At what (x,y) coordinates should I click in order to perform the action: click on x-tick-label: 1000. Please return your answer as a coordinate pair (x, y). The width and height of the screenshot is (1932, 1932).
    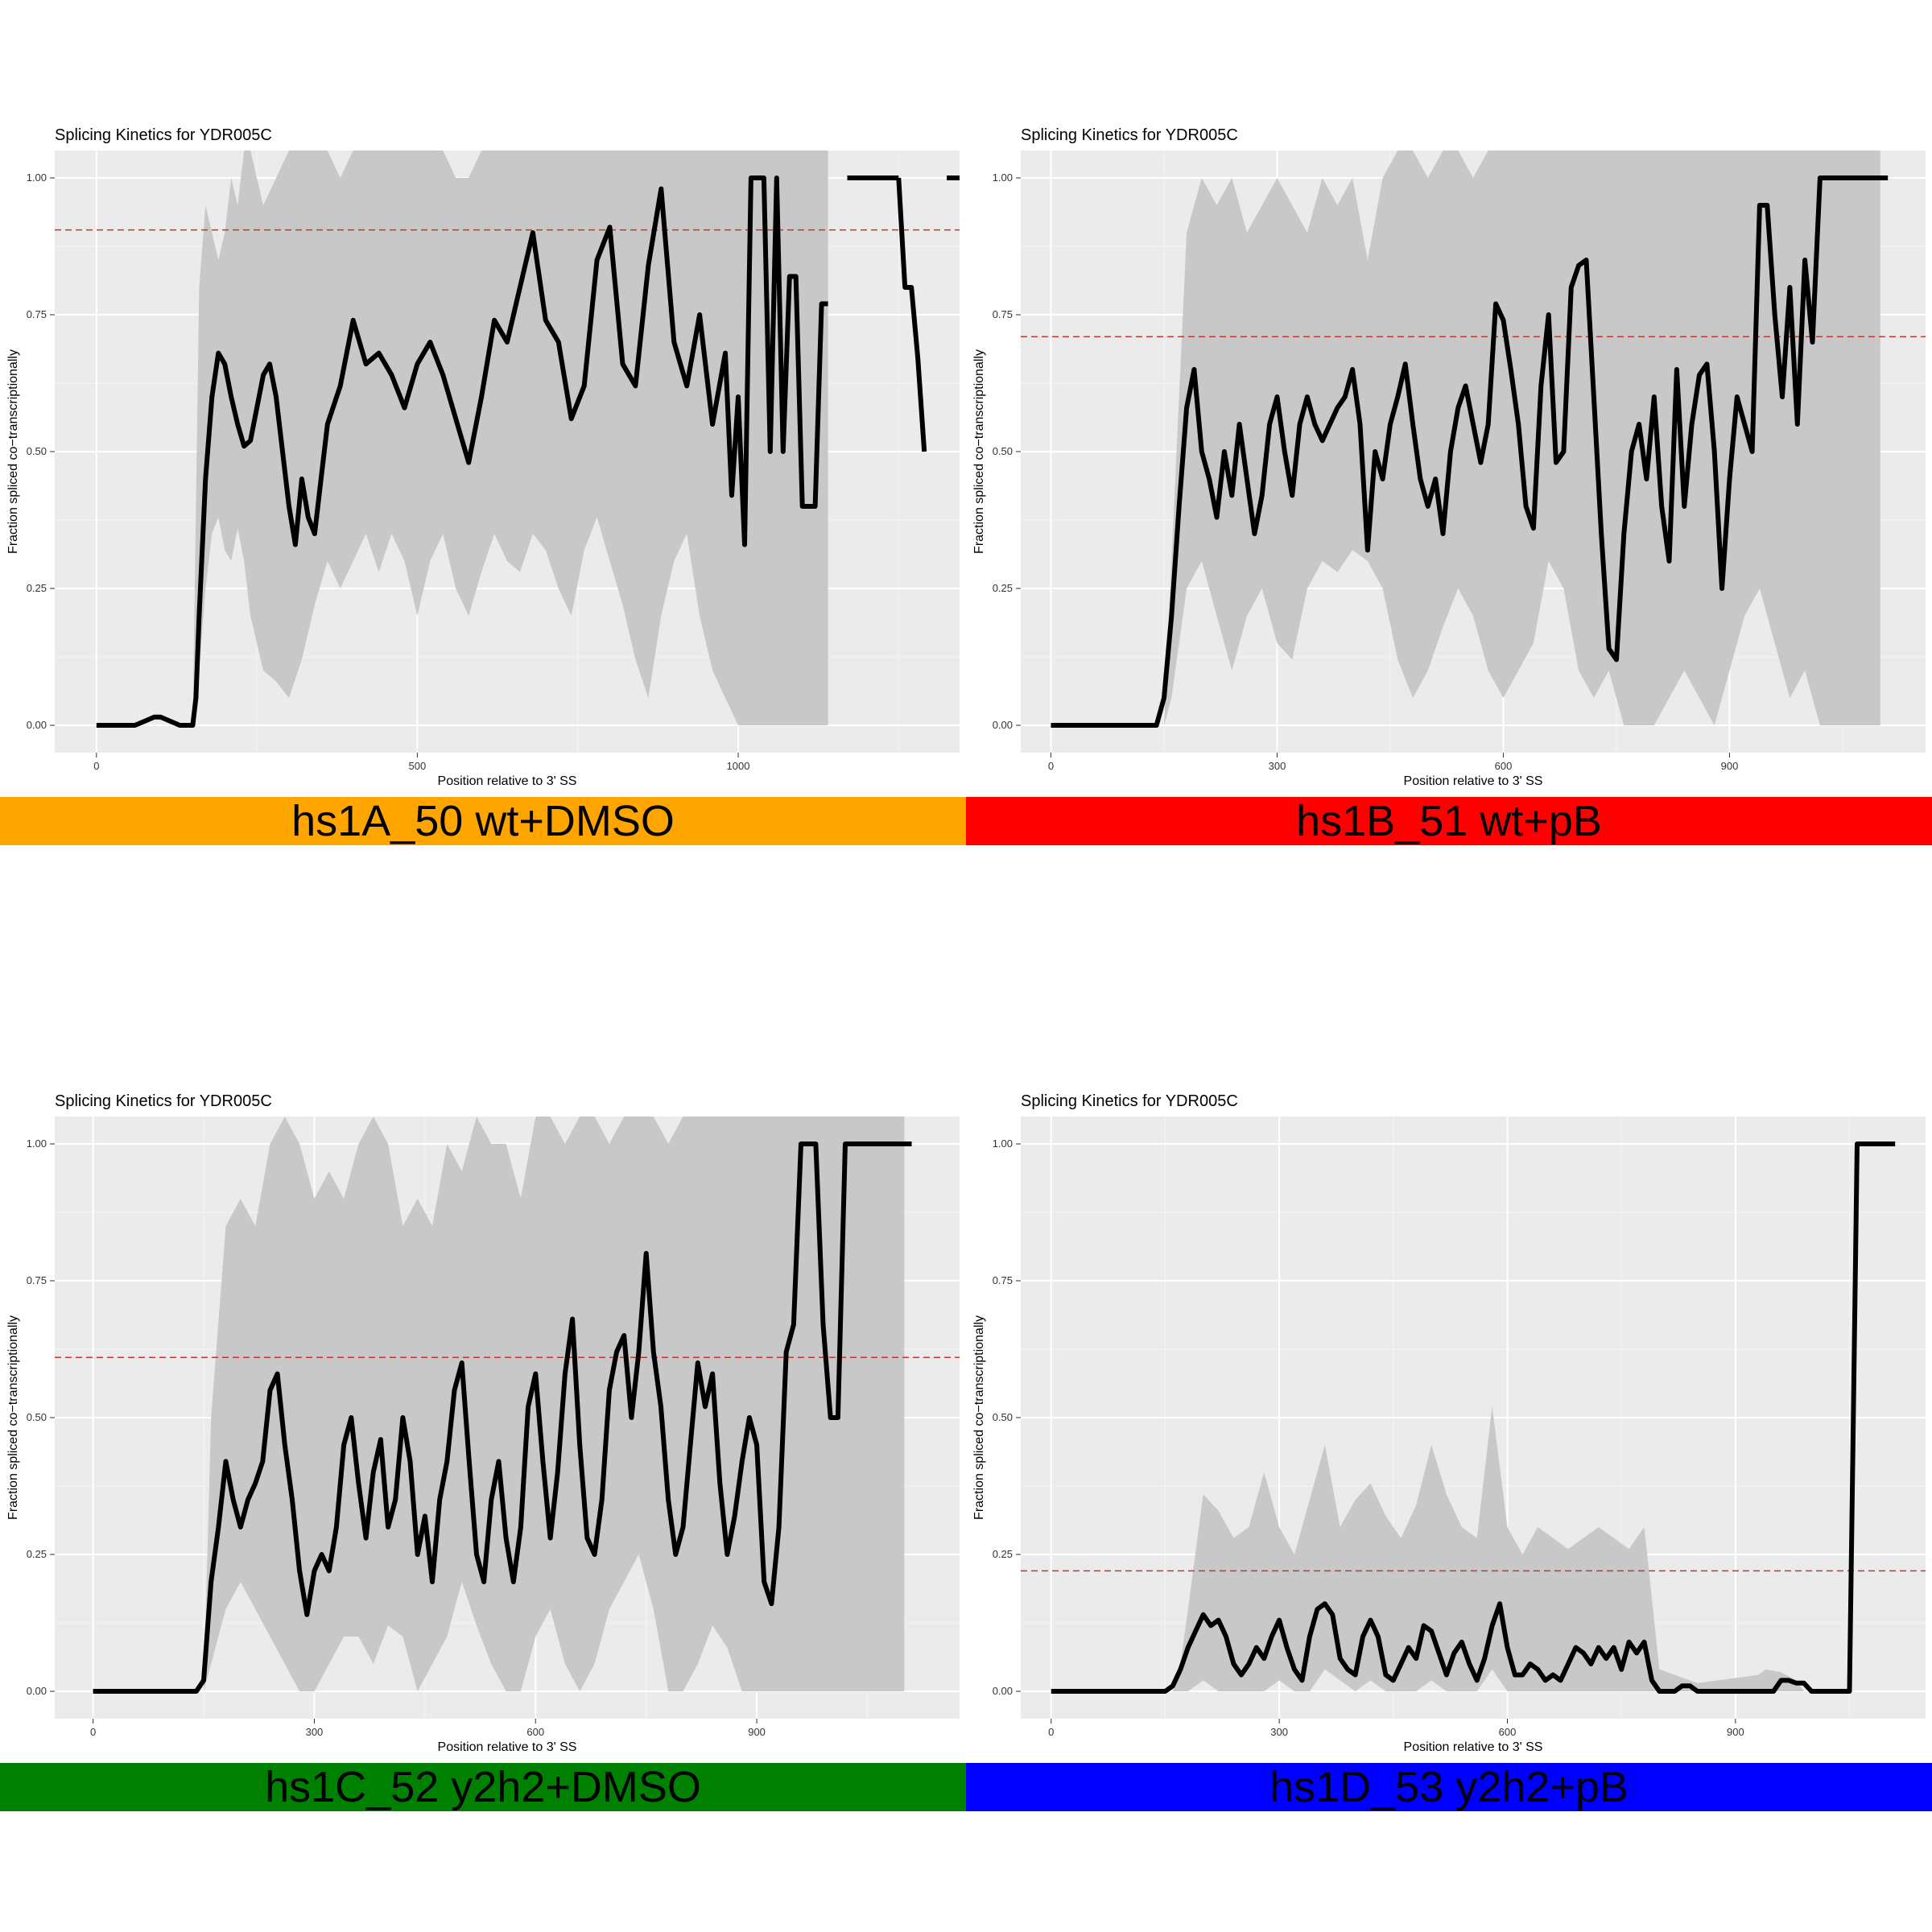
    Looking at the image, I should click on (738, 766).